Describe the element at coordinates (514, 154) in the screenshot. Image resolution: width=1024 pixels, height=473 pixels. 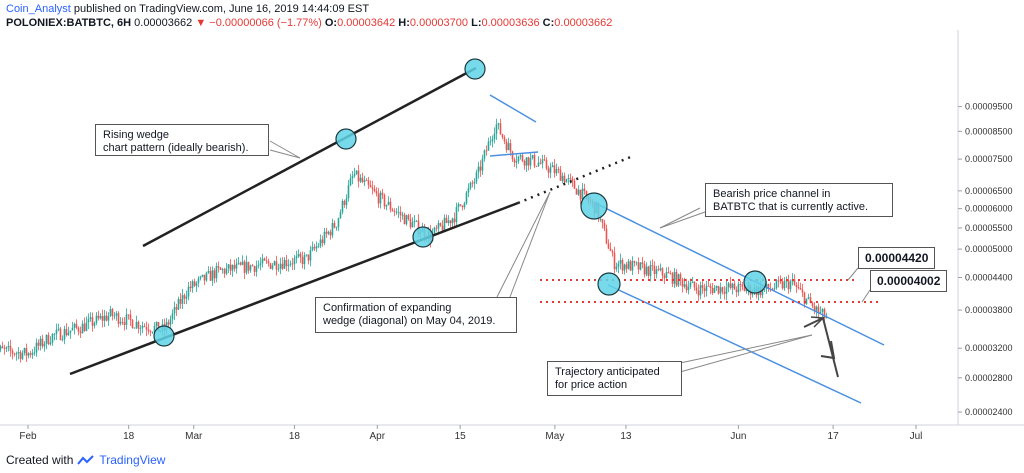
I see `triangle-lower-line` at that location.